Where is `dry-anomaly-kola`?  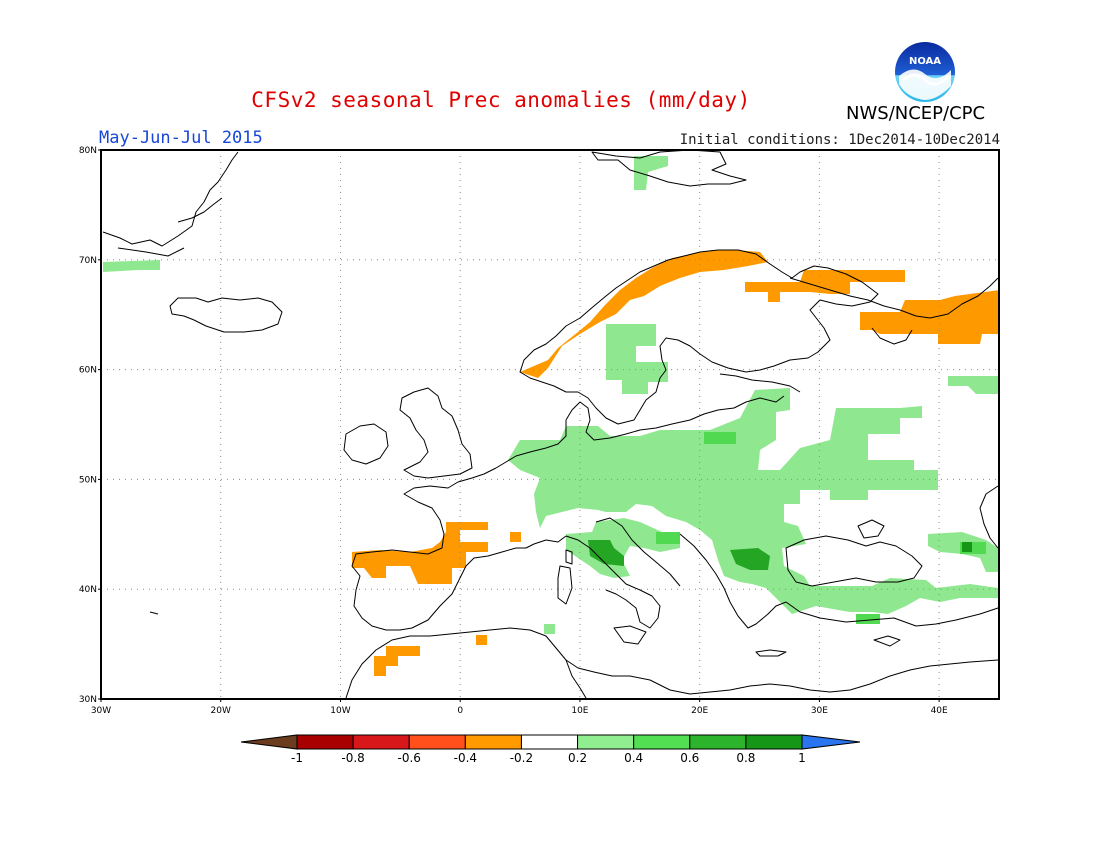
dry-anomaly-kola is located at coordinates (825, 286).